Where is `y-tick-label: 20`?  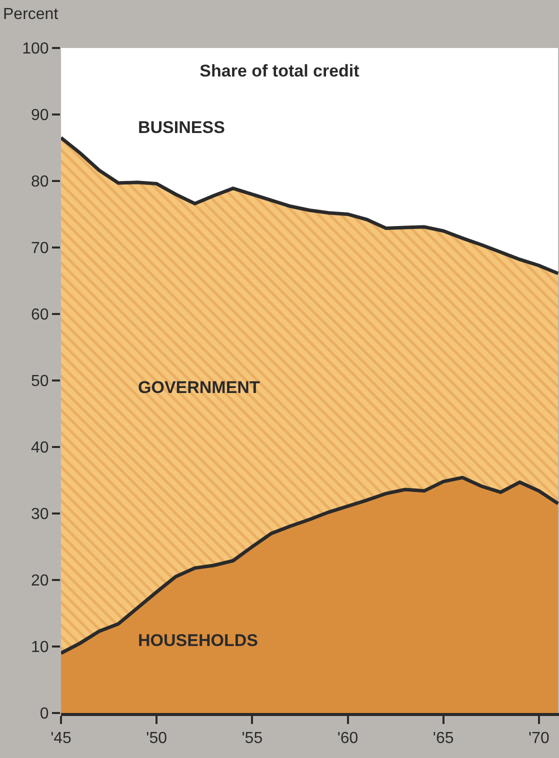
y-tick-label: 20 is located at coordinates (40, 581).